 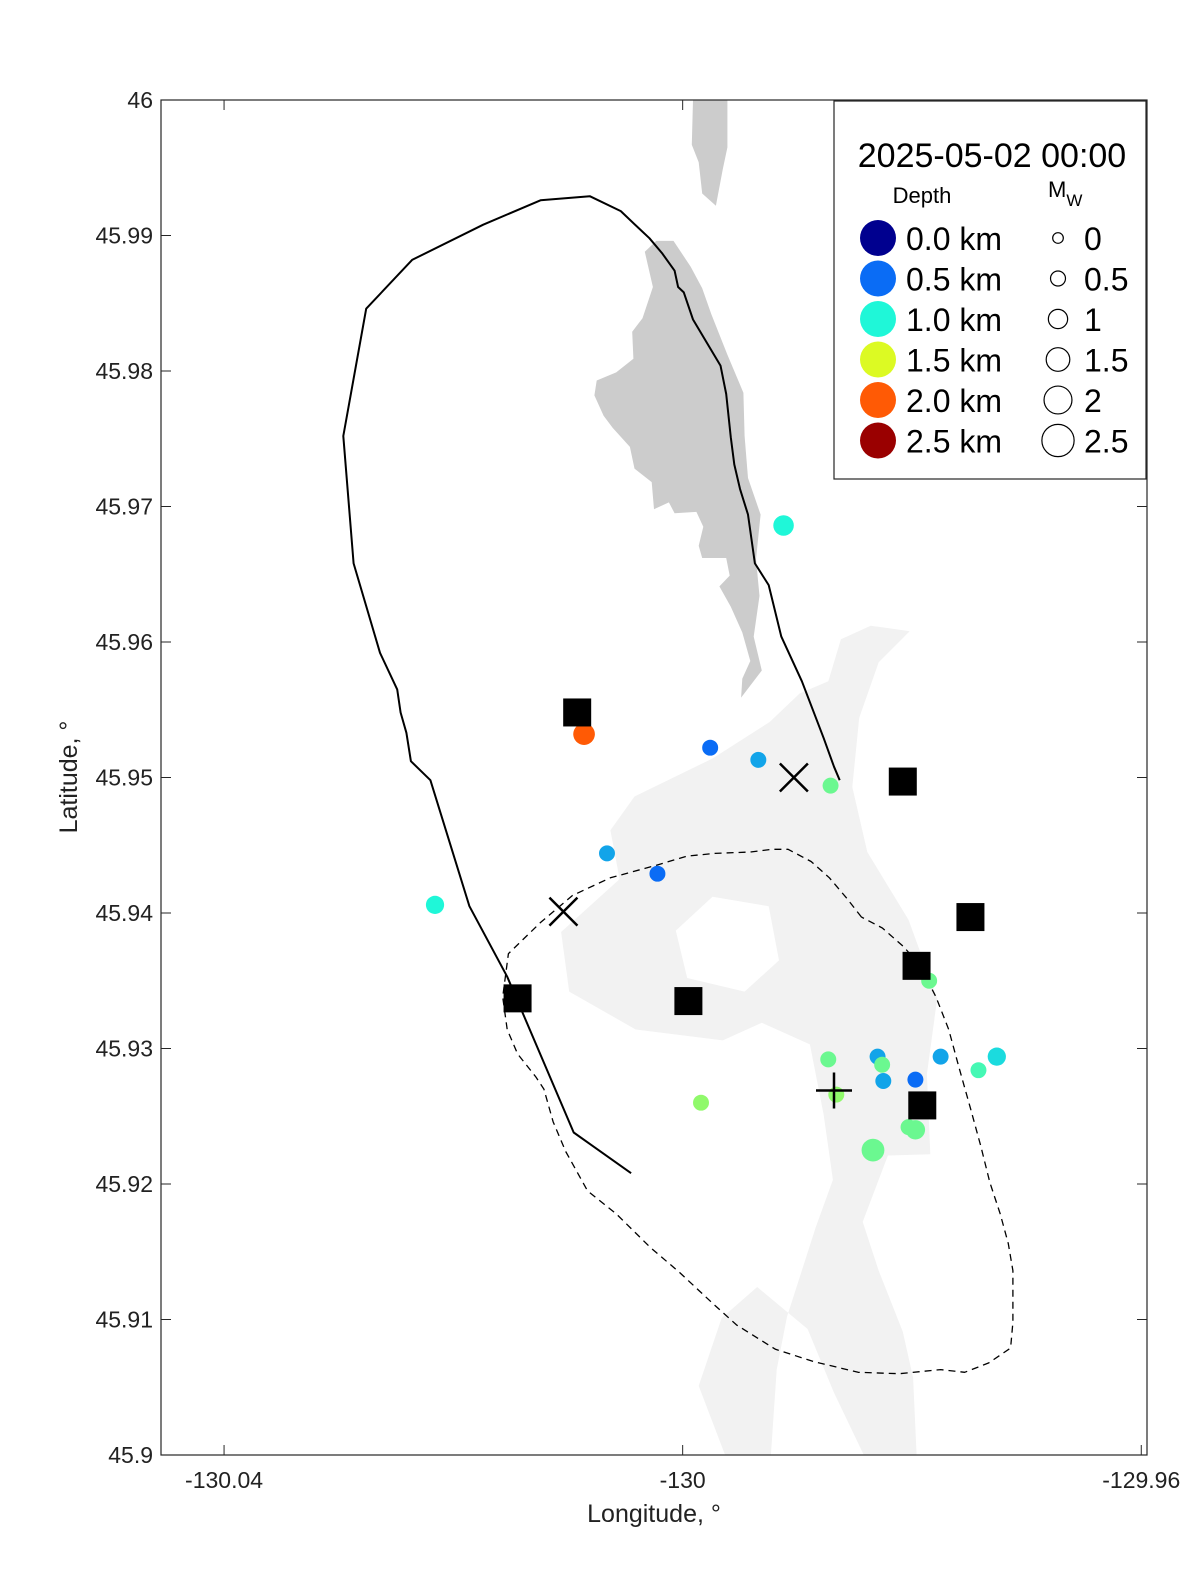 I want to click on y-tick-label: 45.94, so click(x=124, y=913).